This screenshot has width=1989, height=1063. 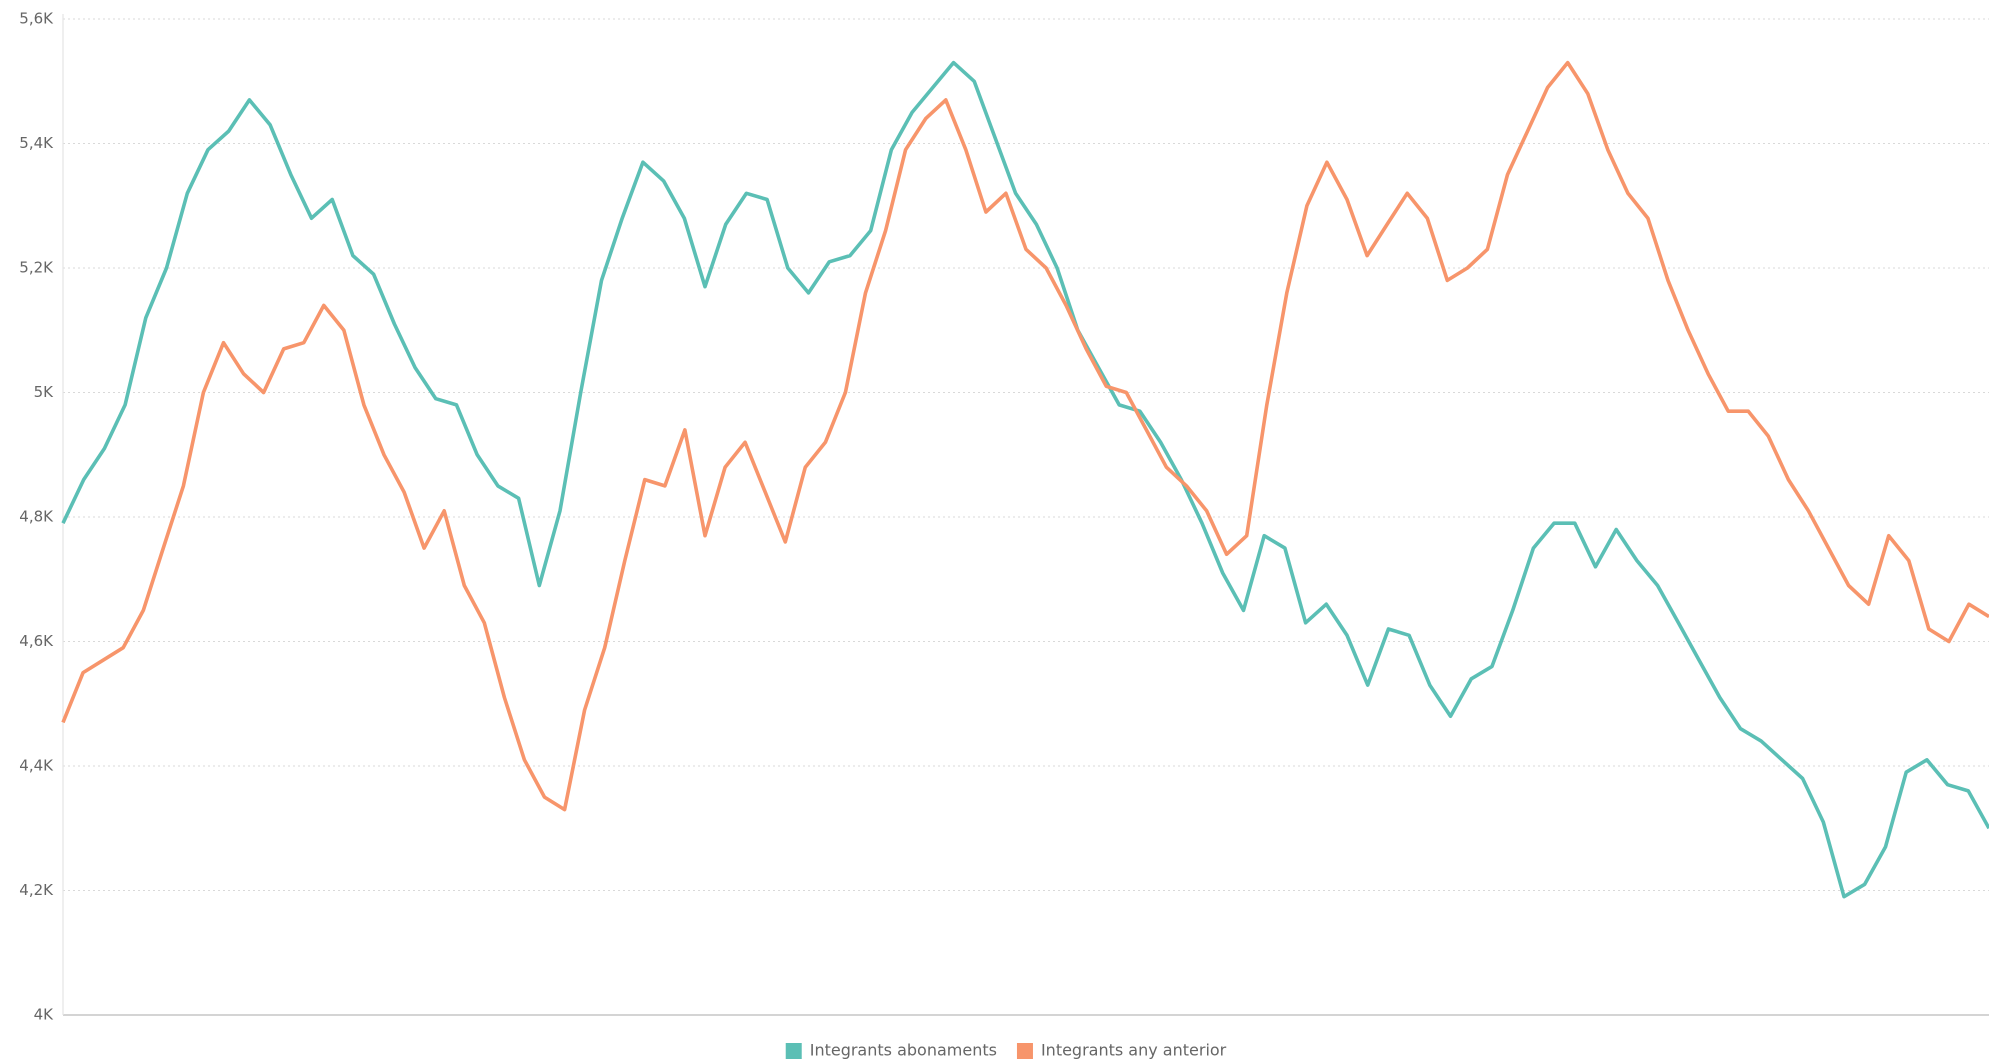 I want to click on y-tick-label: 5K, so click(x=44, y=392).